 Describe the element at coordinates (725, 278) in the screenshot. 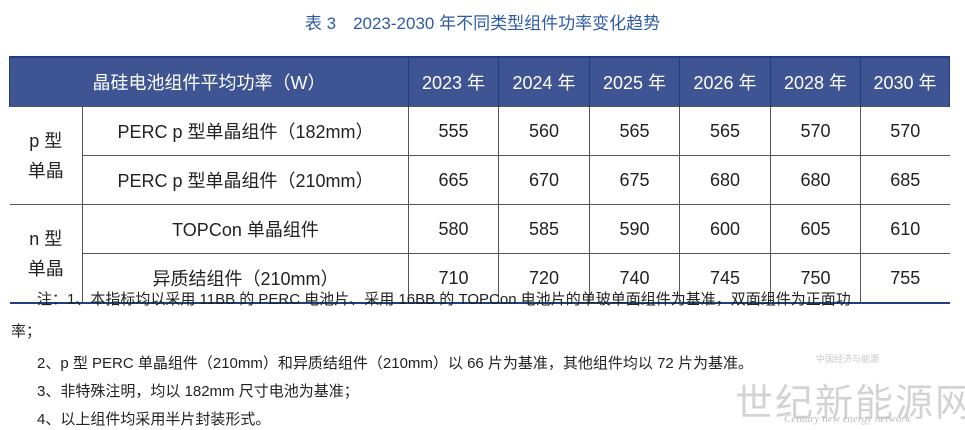

I see `value-cell: 745` at that location.